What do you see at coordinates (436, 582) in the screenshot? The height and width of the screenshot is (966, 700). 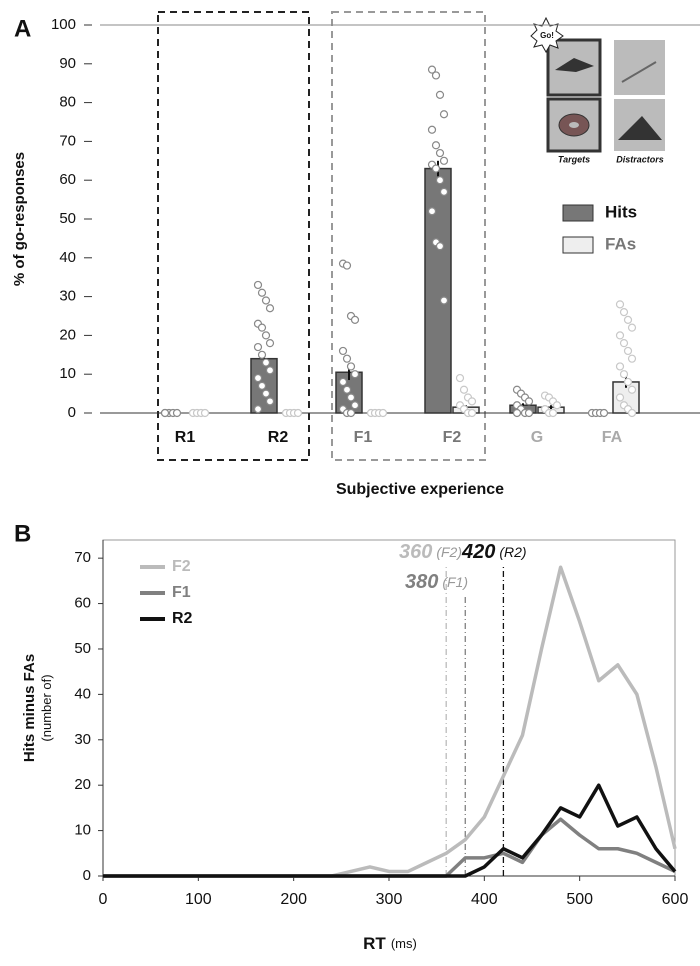 I see `annotation: 380 (F1)` at bounding box center [436, 582].